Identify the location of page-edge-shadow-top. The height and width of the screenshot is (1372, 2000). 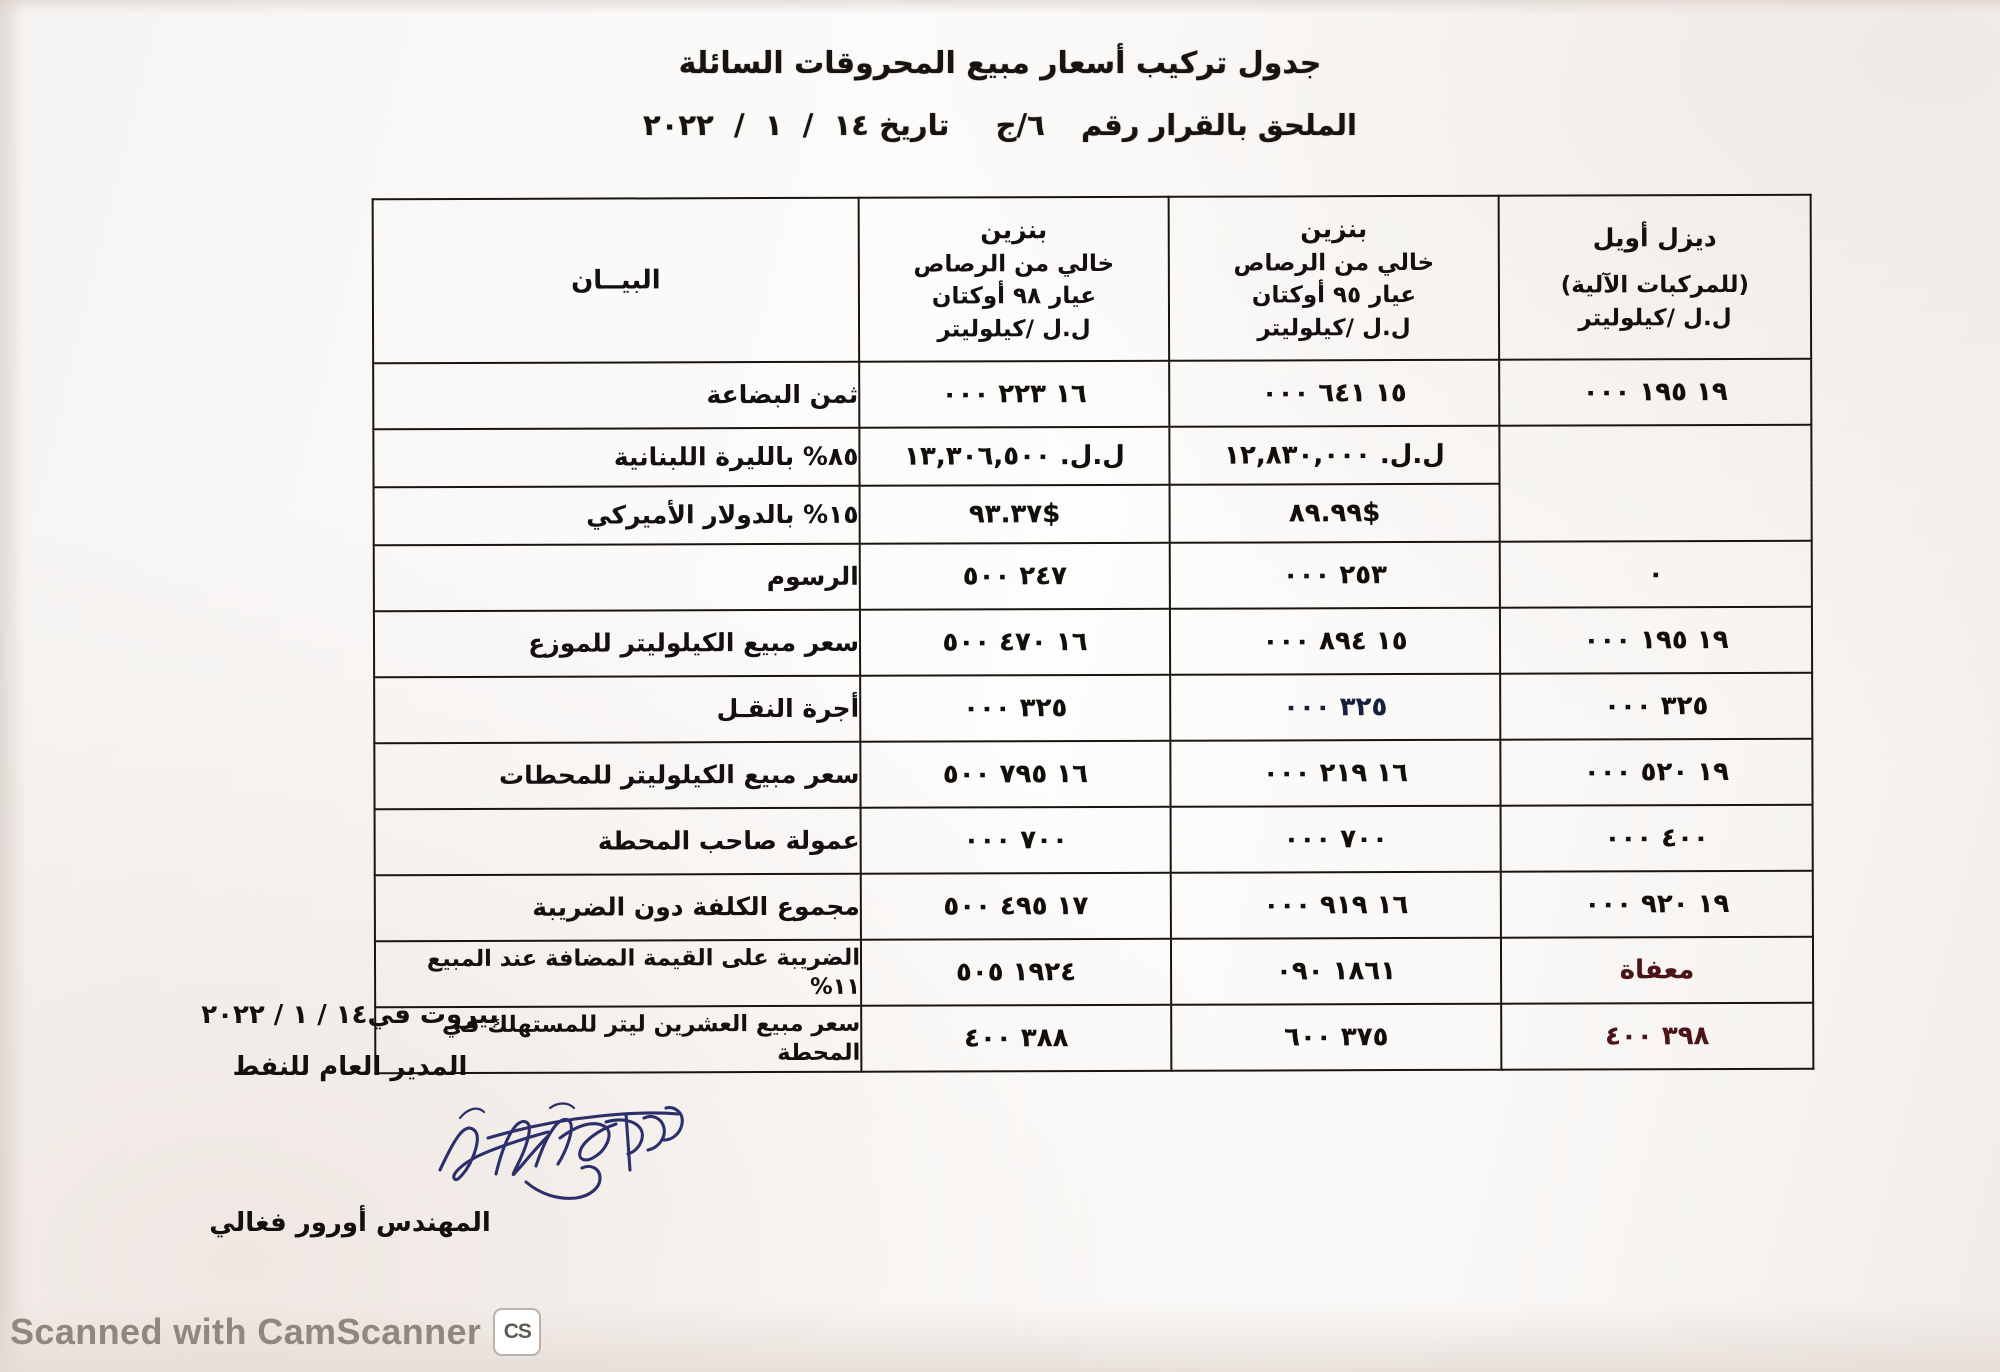
(1000, 7).